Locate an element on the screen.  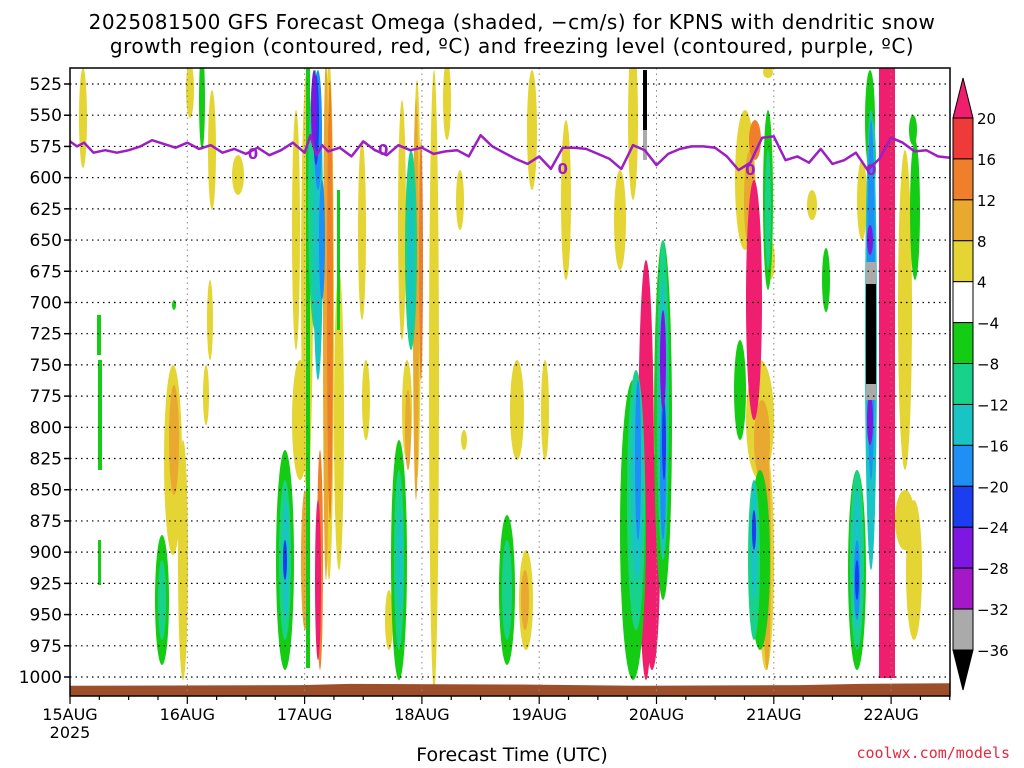
colorbar-label: −4 is located at coordinates (988, 324).